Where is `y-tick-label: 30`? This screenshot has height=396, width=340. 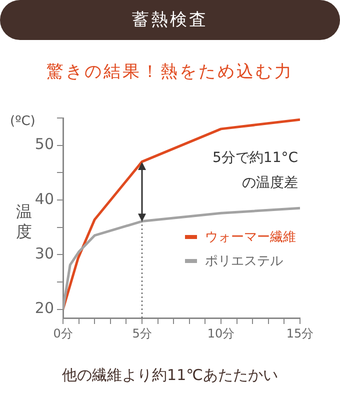 y-tick-label: 30 is located at coordinates (44, 253).